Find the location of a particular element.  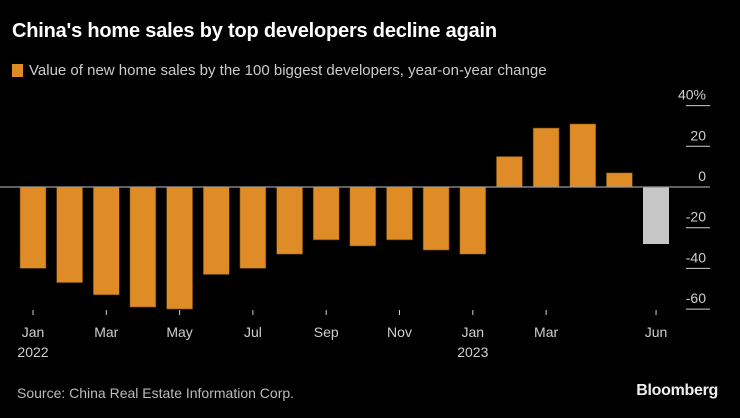

bloomberg-logo: Bloomberg is located at coordinates (677, 390).